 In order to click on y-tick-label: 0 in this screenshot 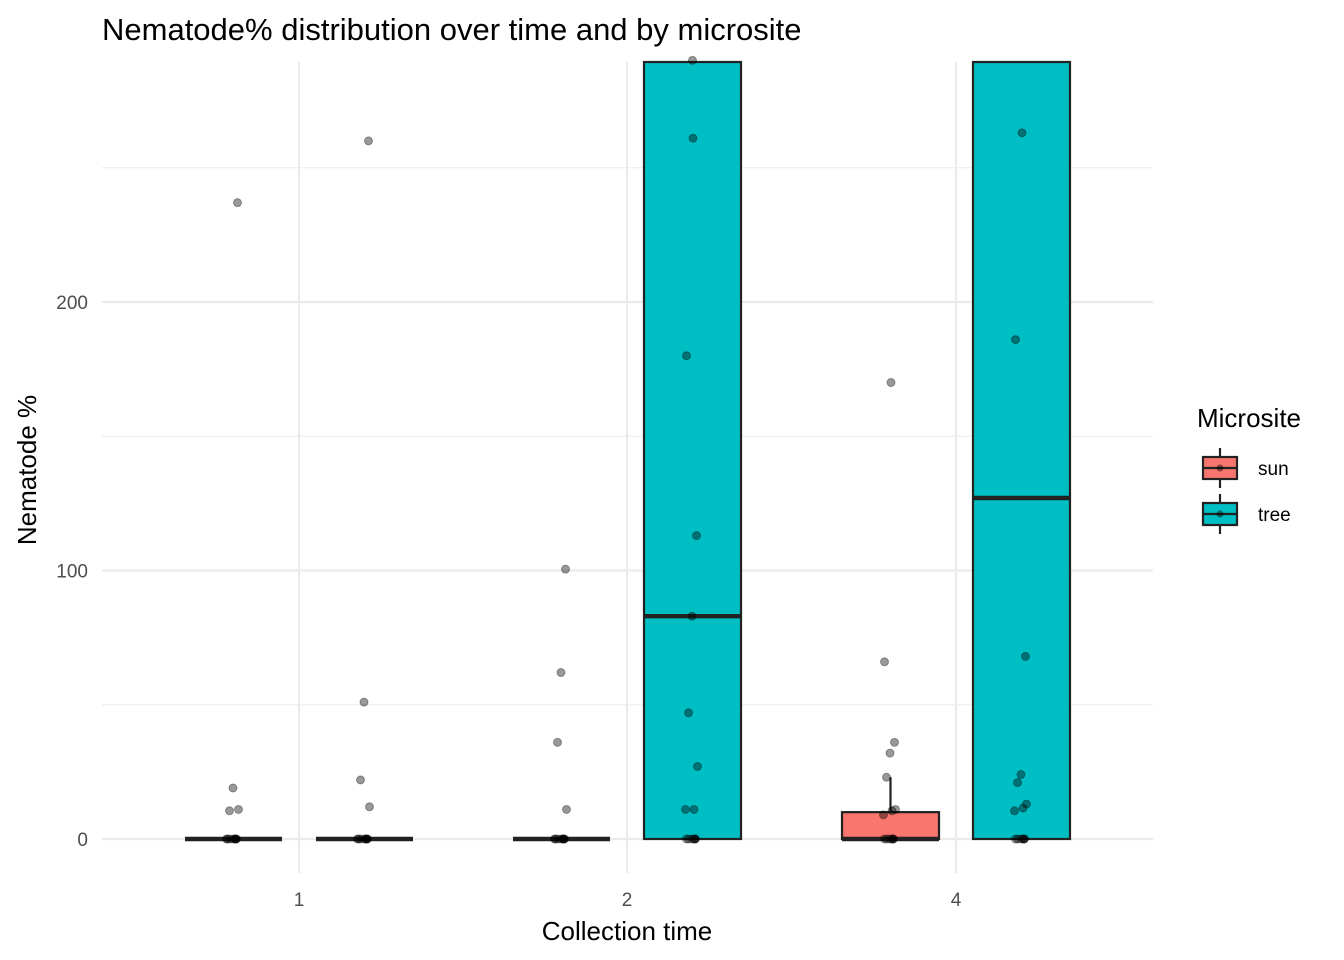, I will do `click(82, 840)`.